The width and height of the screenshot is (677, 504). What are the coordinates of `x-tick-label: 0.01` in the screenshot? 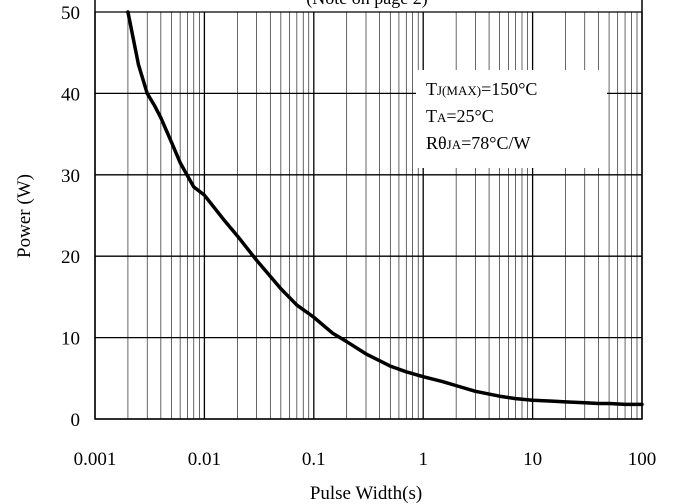 It's located at (204, 459).